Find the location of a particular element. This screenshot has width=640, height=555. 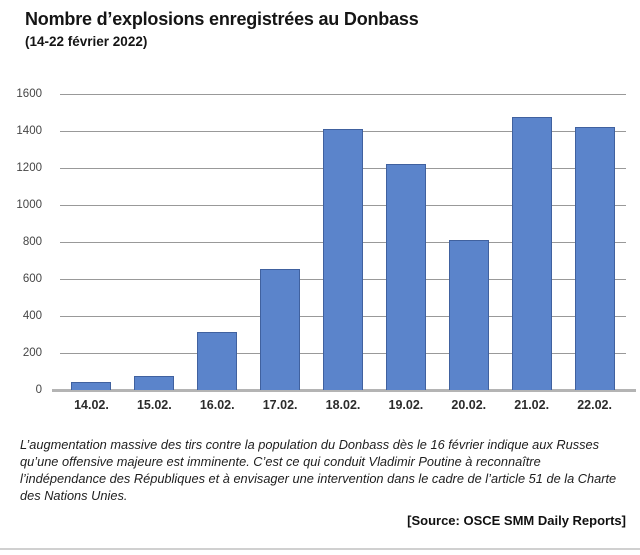

gridline is located at coordinates (343, 94).